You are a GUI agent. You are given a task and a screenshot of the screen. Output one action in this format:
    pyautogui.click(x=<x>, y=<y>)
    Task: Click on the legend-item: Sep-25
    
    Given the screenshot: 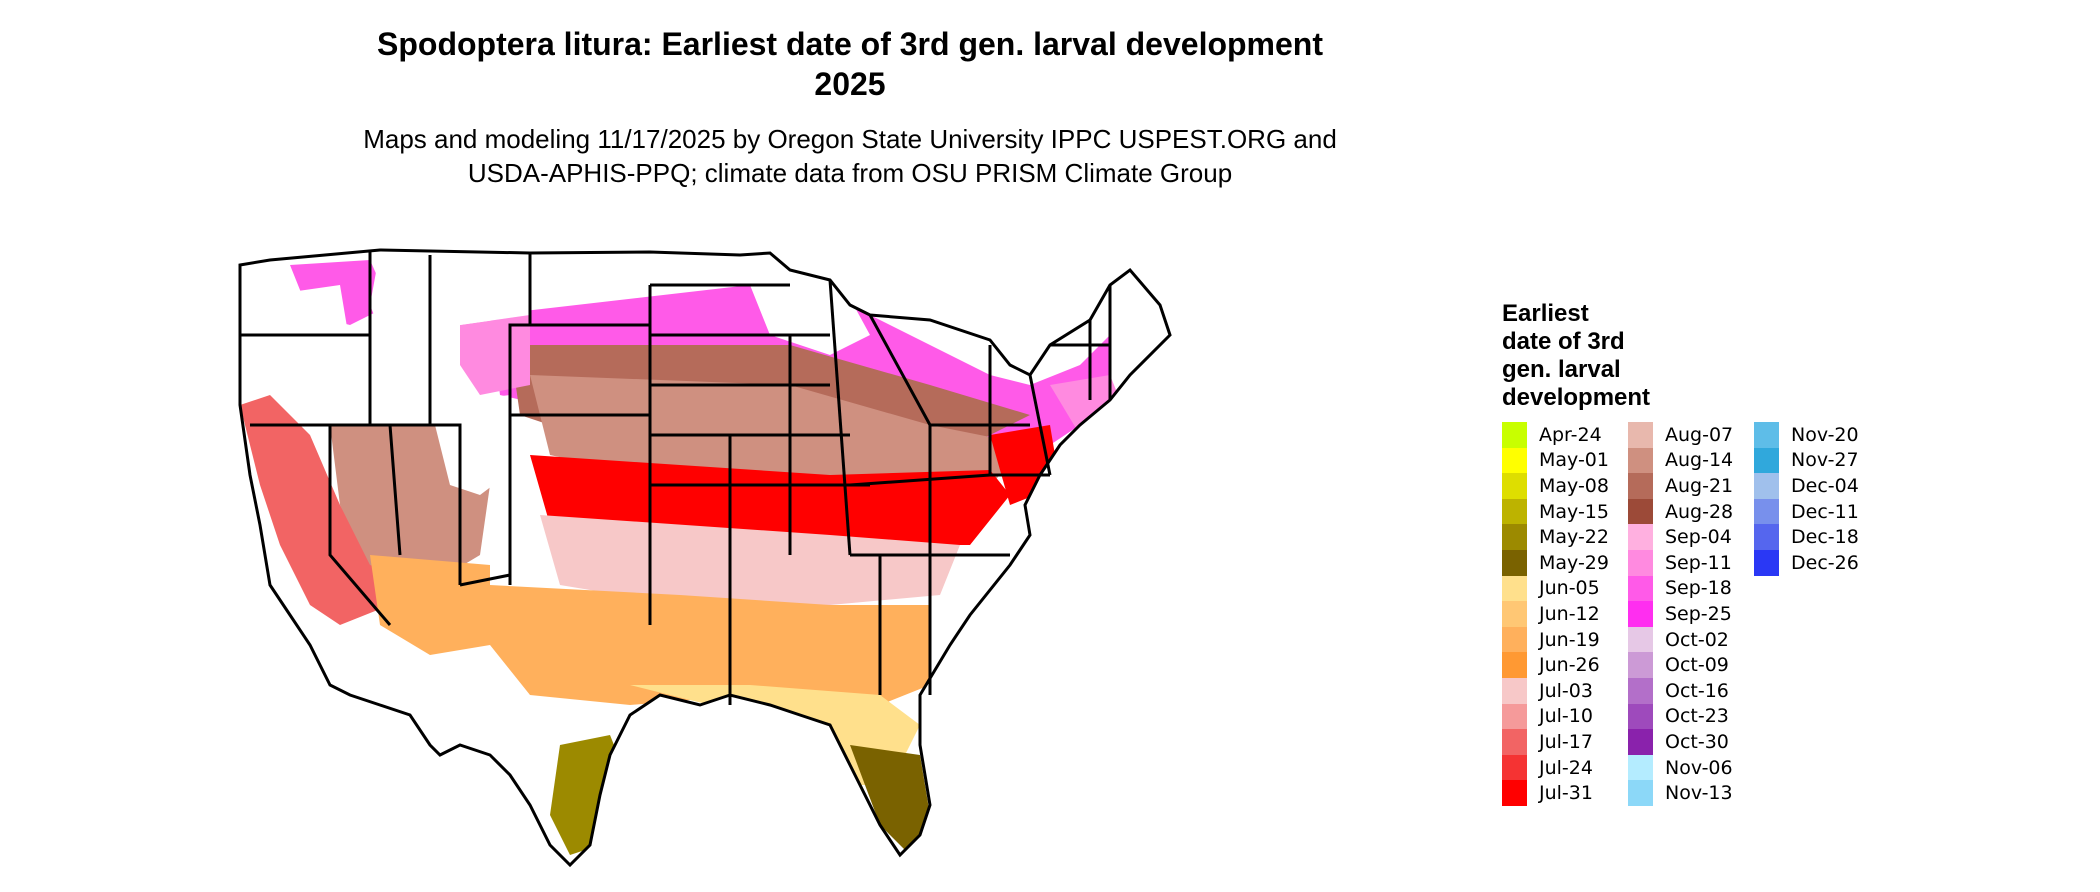 What is the action you would take?
    pyautogui.click(x=1680, y=614)
    